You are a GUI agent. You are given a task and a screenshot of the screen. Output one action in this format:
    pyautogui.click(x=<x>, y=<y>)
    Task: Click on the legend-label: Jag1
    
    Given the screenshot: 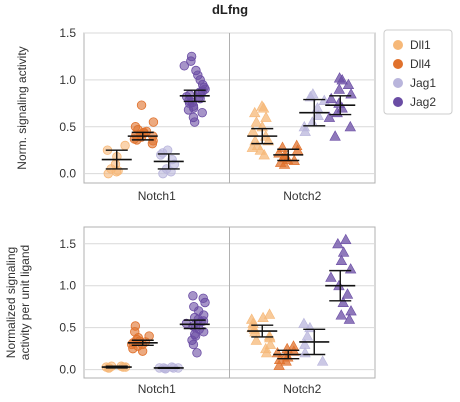 What is the action you would take?
    pyautogui.click(x=423, y=83)
    